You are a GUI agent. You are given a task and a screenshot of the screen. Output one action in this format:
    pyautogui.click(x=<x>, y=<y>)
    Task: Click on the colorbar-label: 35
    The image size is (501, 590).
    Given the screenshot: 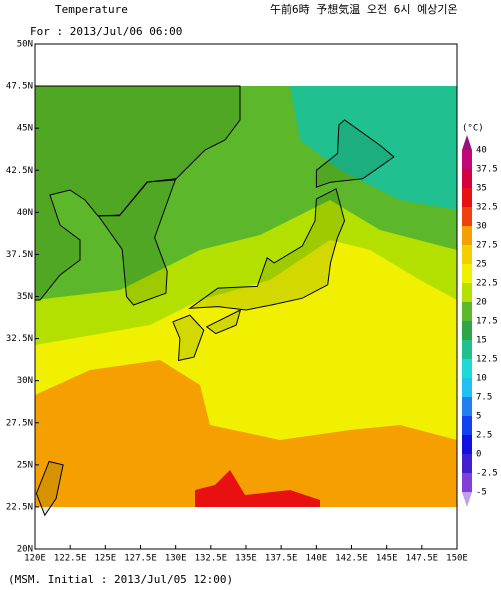 What is the action you would take?
    pyautogui.click(x=481, y=189)
    